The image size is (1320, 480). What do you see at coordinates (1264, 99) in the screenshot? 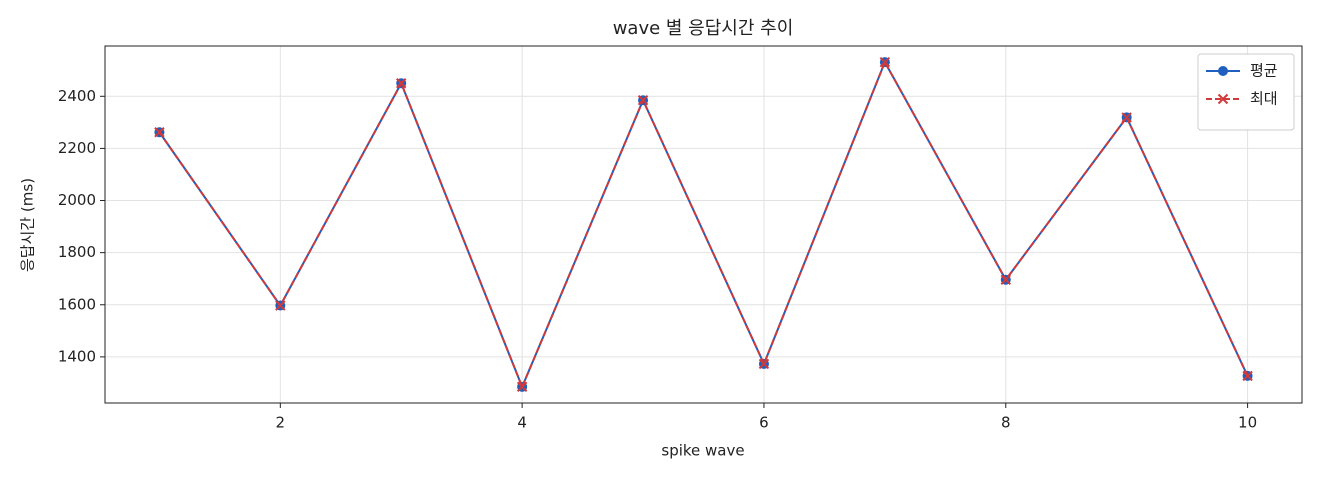
I see `legend-label: 최대` at bounding box center [1264, 99].